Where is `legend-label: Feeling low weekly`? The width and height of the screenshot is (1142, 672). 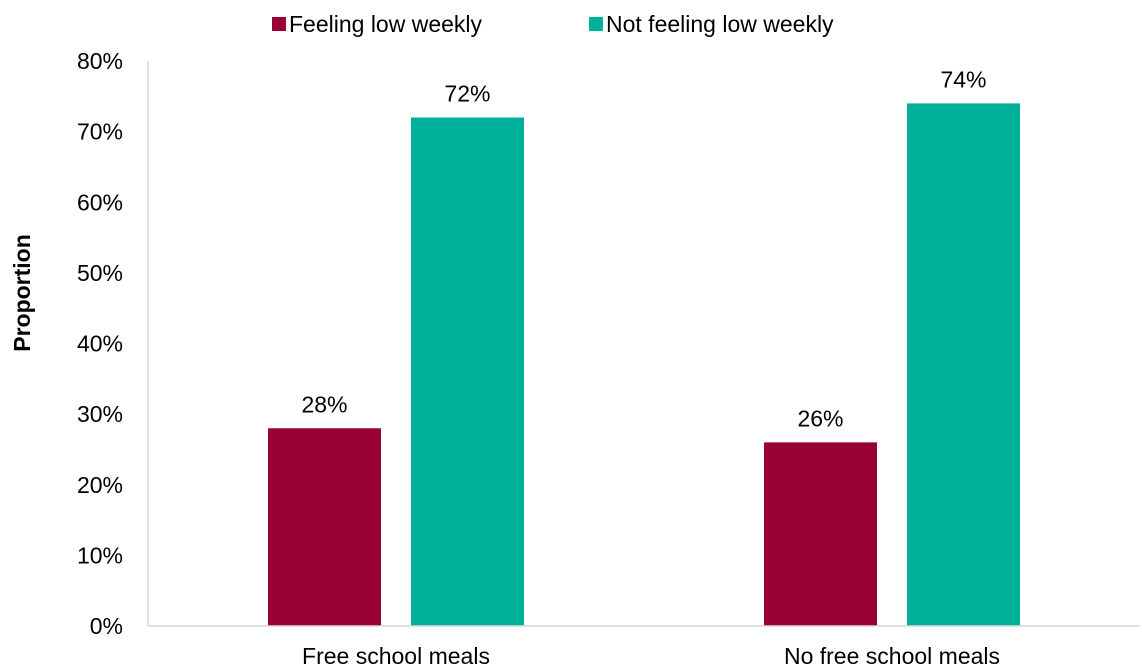
legend-label: Feeling low weekly is located at coordinates (386, 24).